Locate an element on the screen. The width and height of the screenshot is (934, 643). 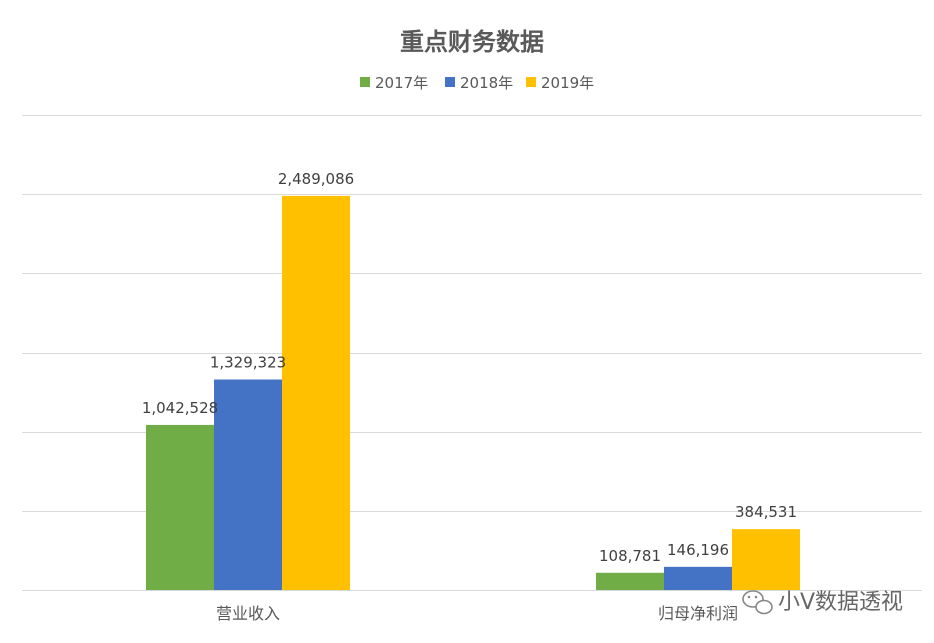
legend-label-2018: 2018年 is located at coordinates (486, 83).